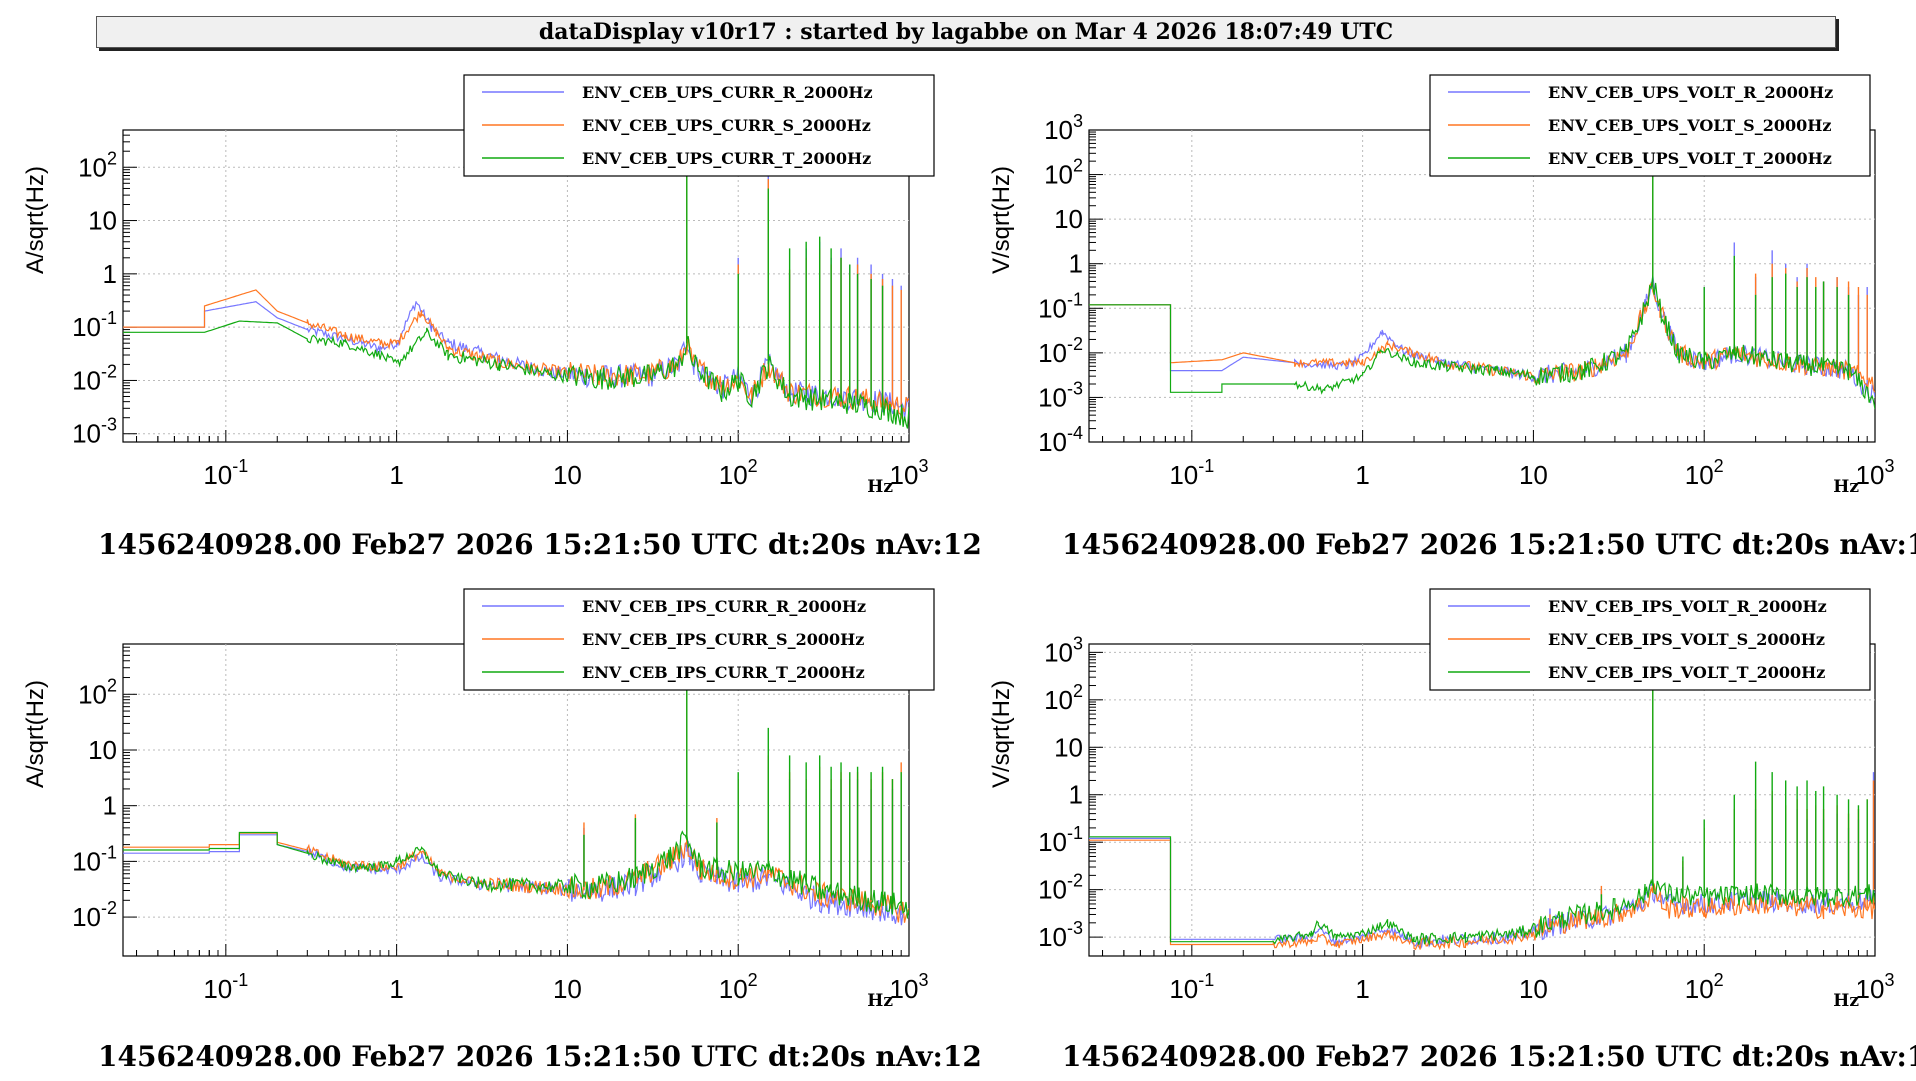  Describe the element at coordinates (516, 874) in the screenshot. I see `series-line-ENV_CEB_IPS_CURR_T_2000Hz` at that location.